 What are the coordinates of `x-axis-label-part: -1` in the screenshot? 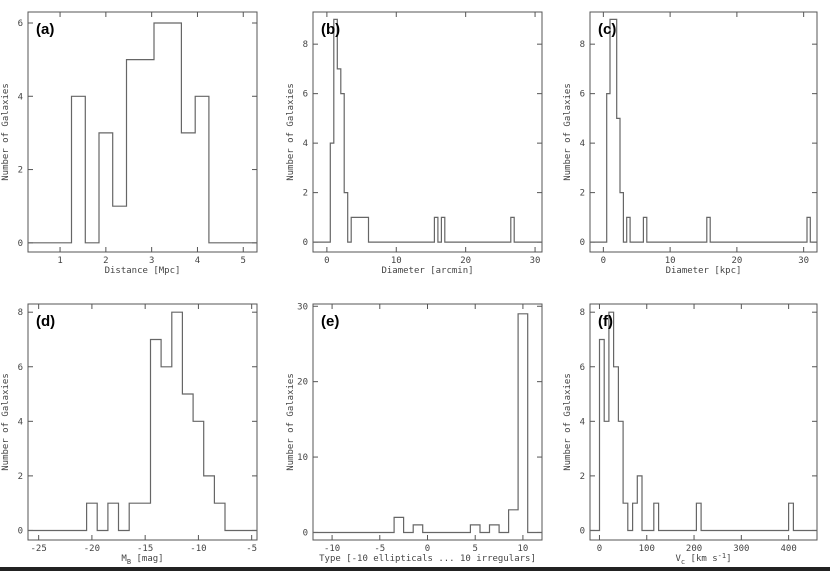 It's located at (722, 556).